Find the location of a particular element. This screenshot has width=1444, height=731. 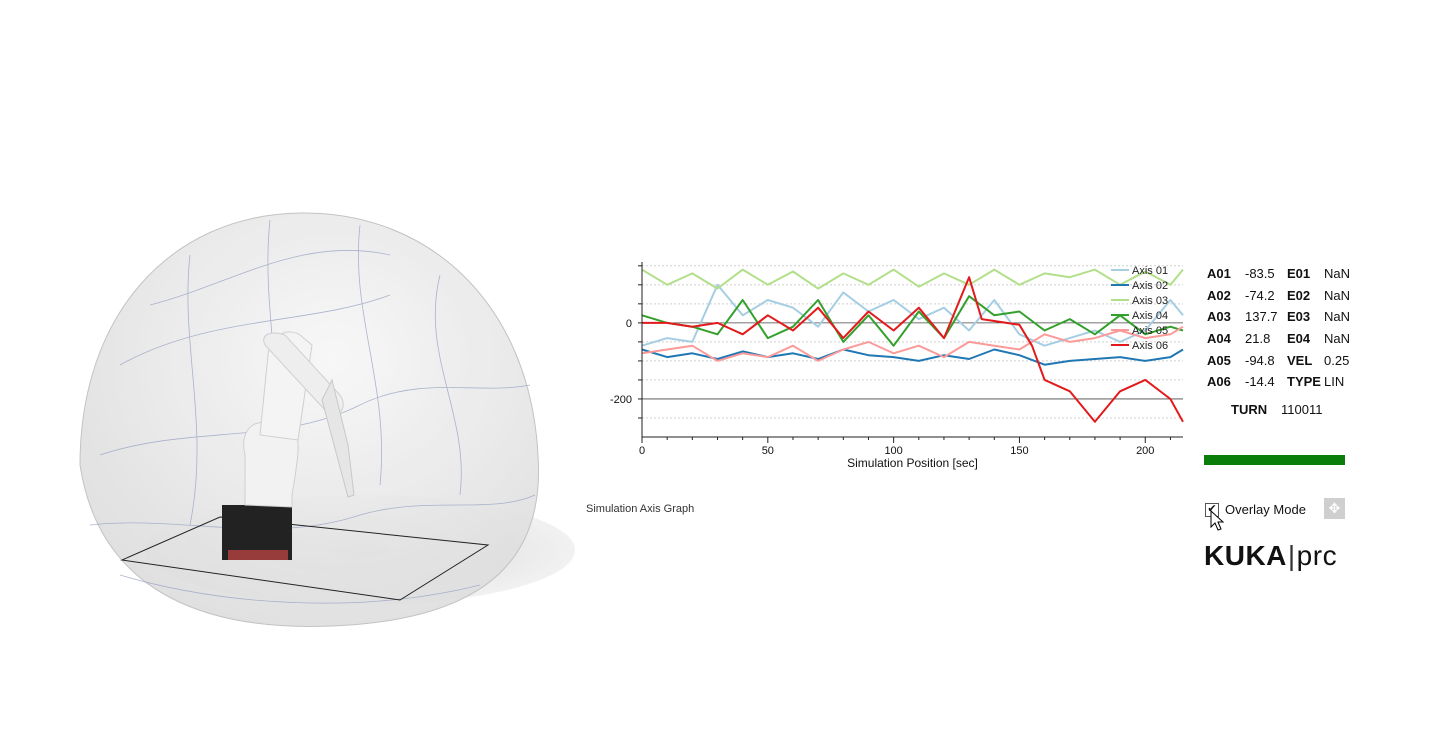

work-area-outline is located at coordinates (305, 558).